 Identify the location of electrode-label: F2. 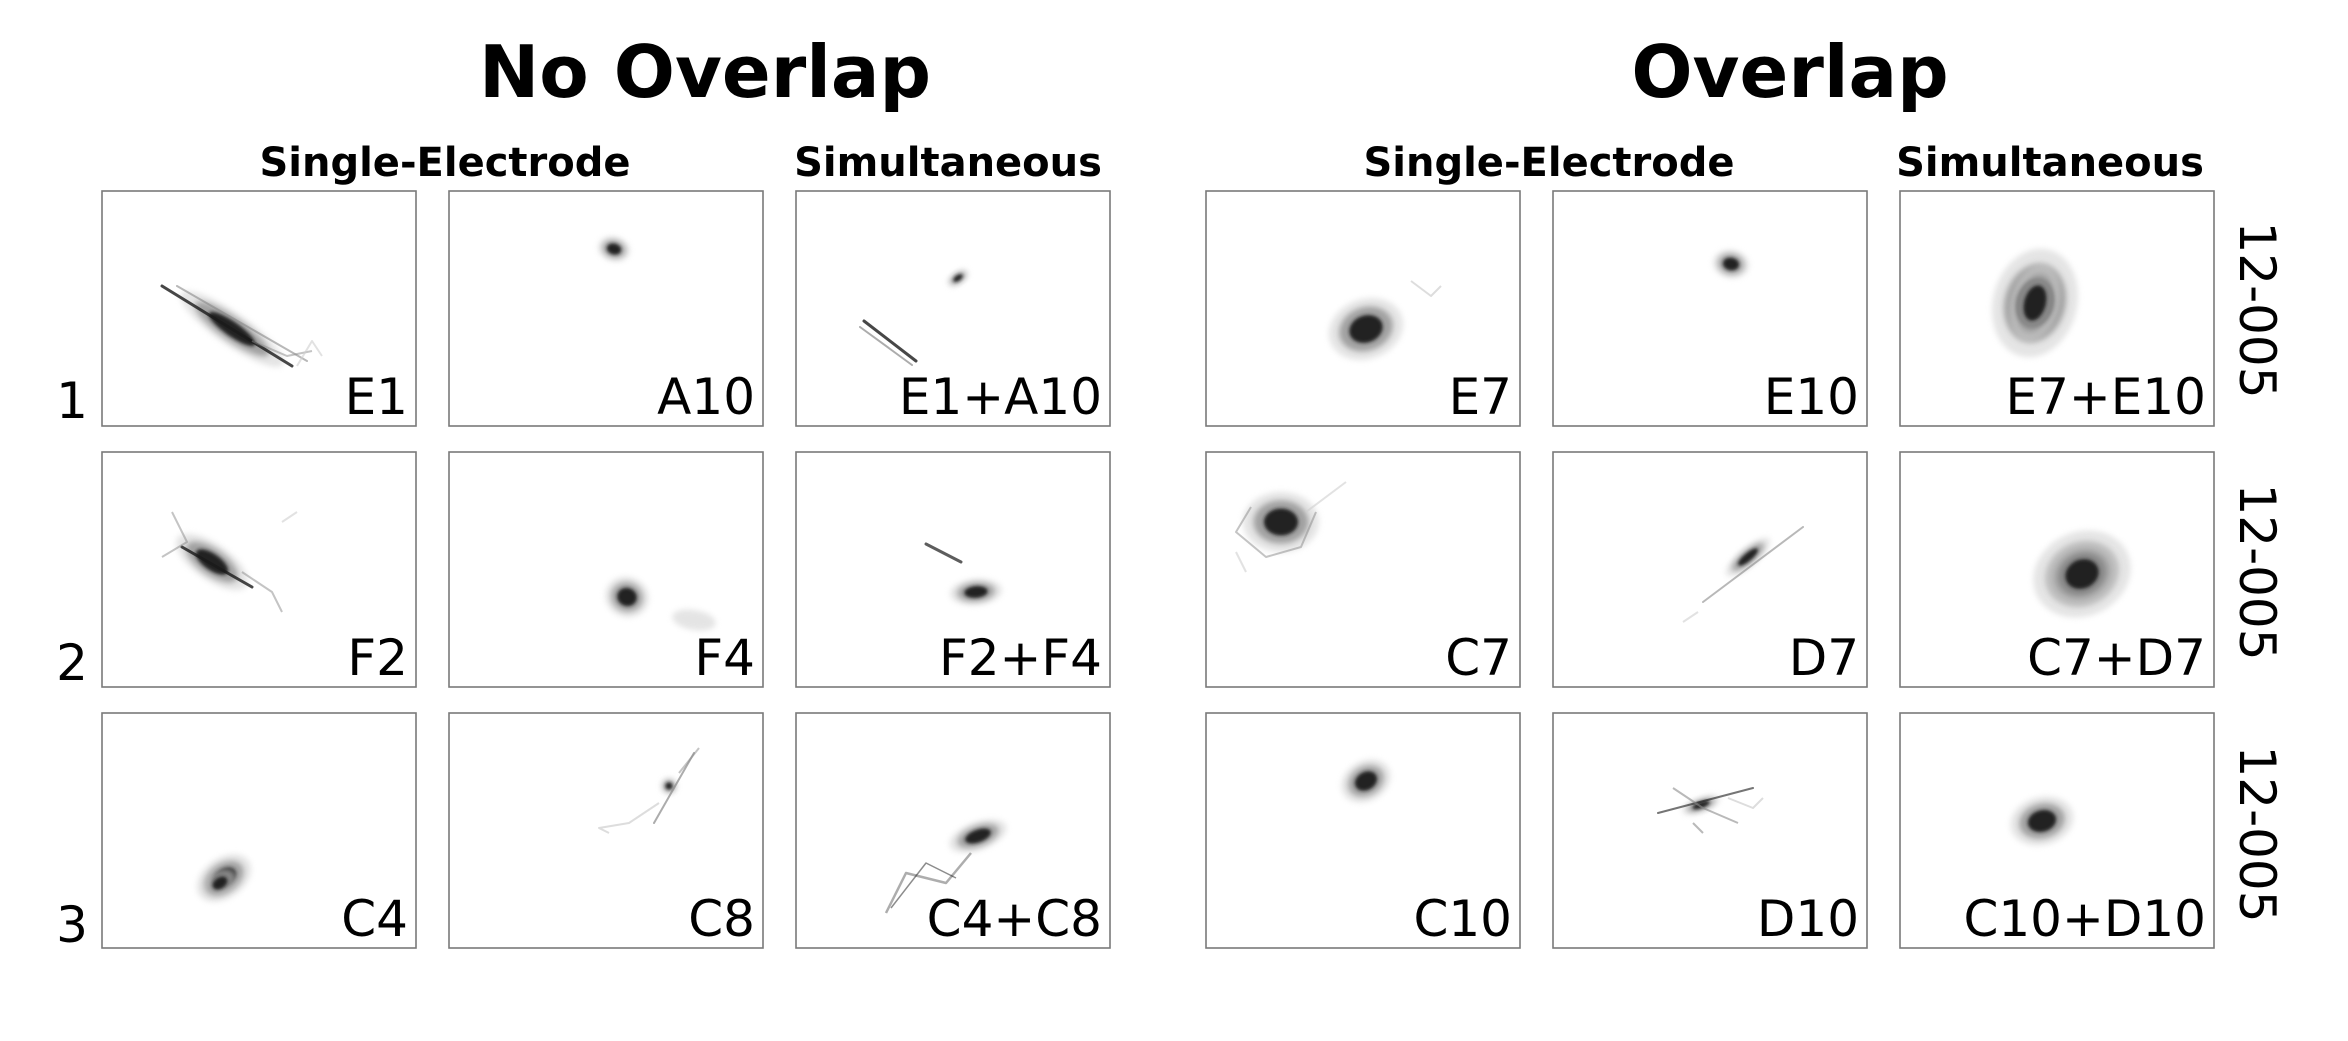
(377, 658).